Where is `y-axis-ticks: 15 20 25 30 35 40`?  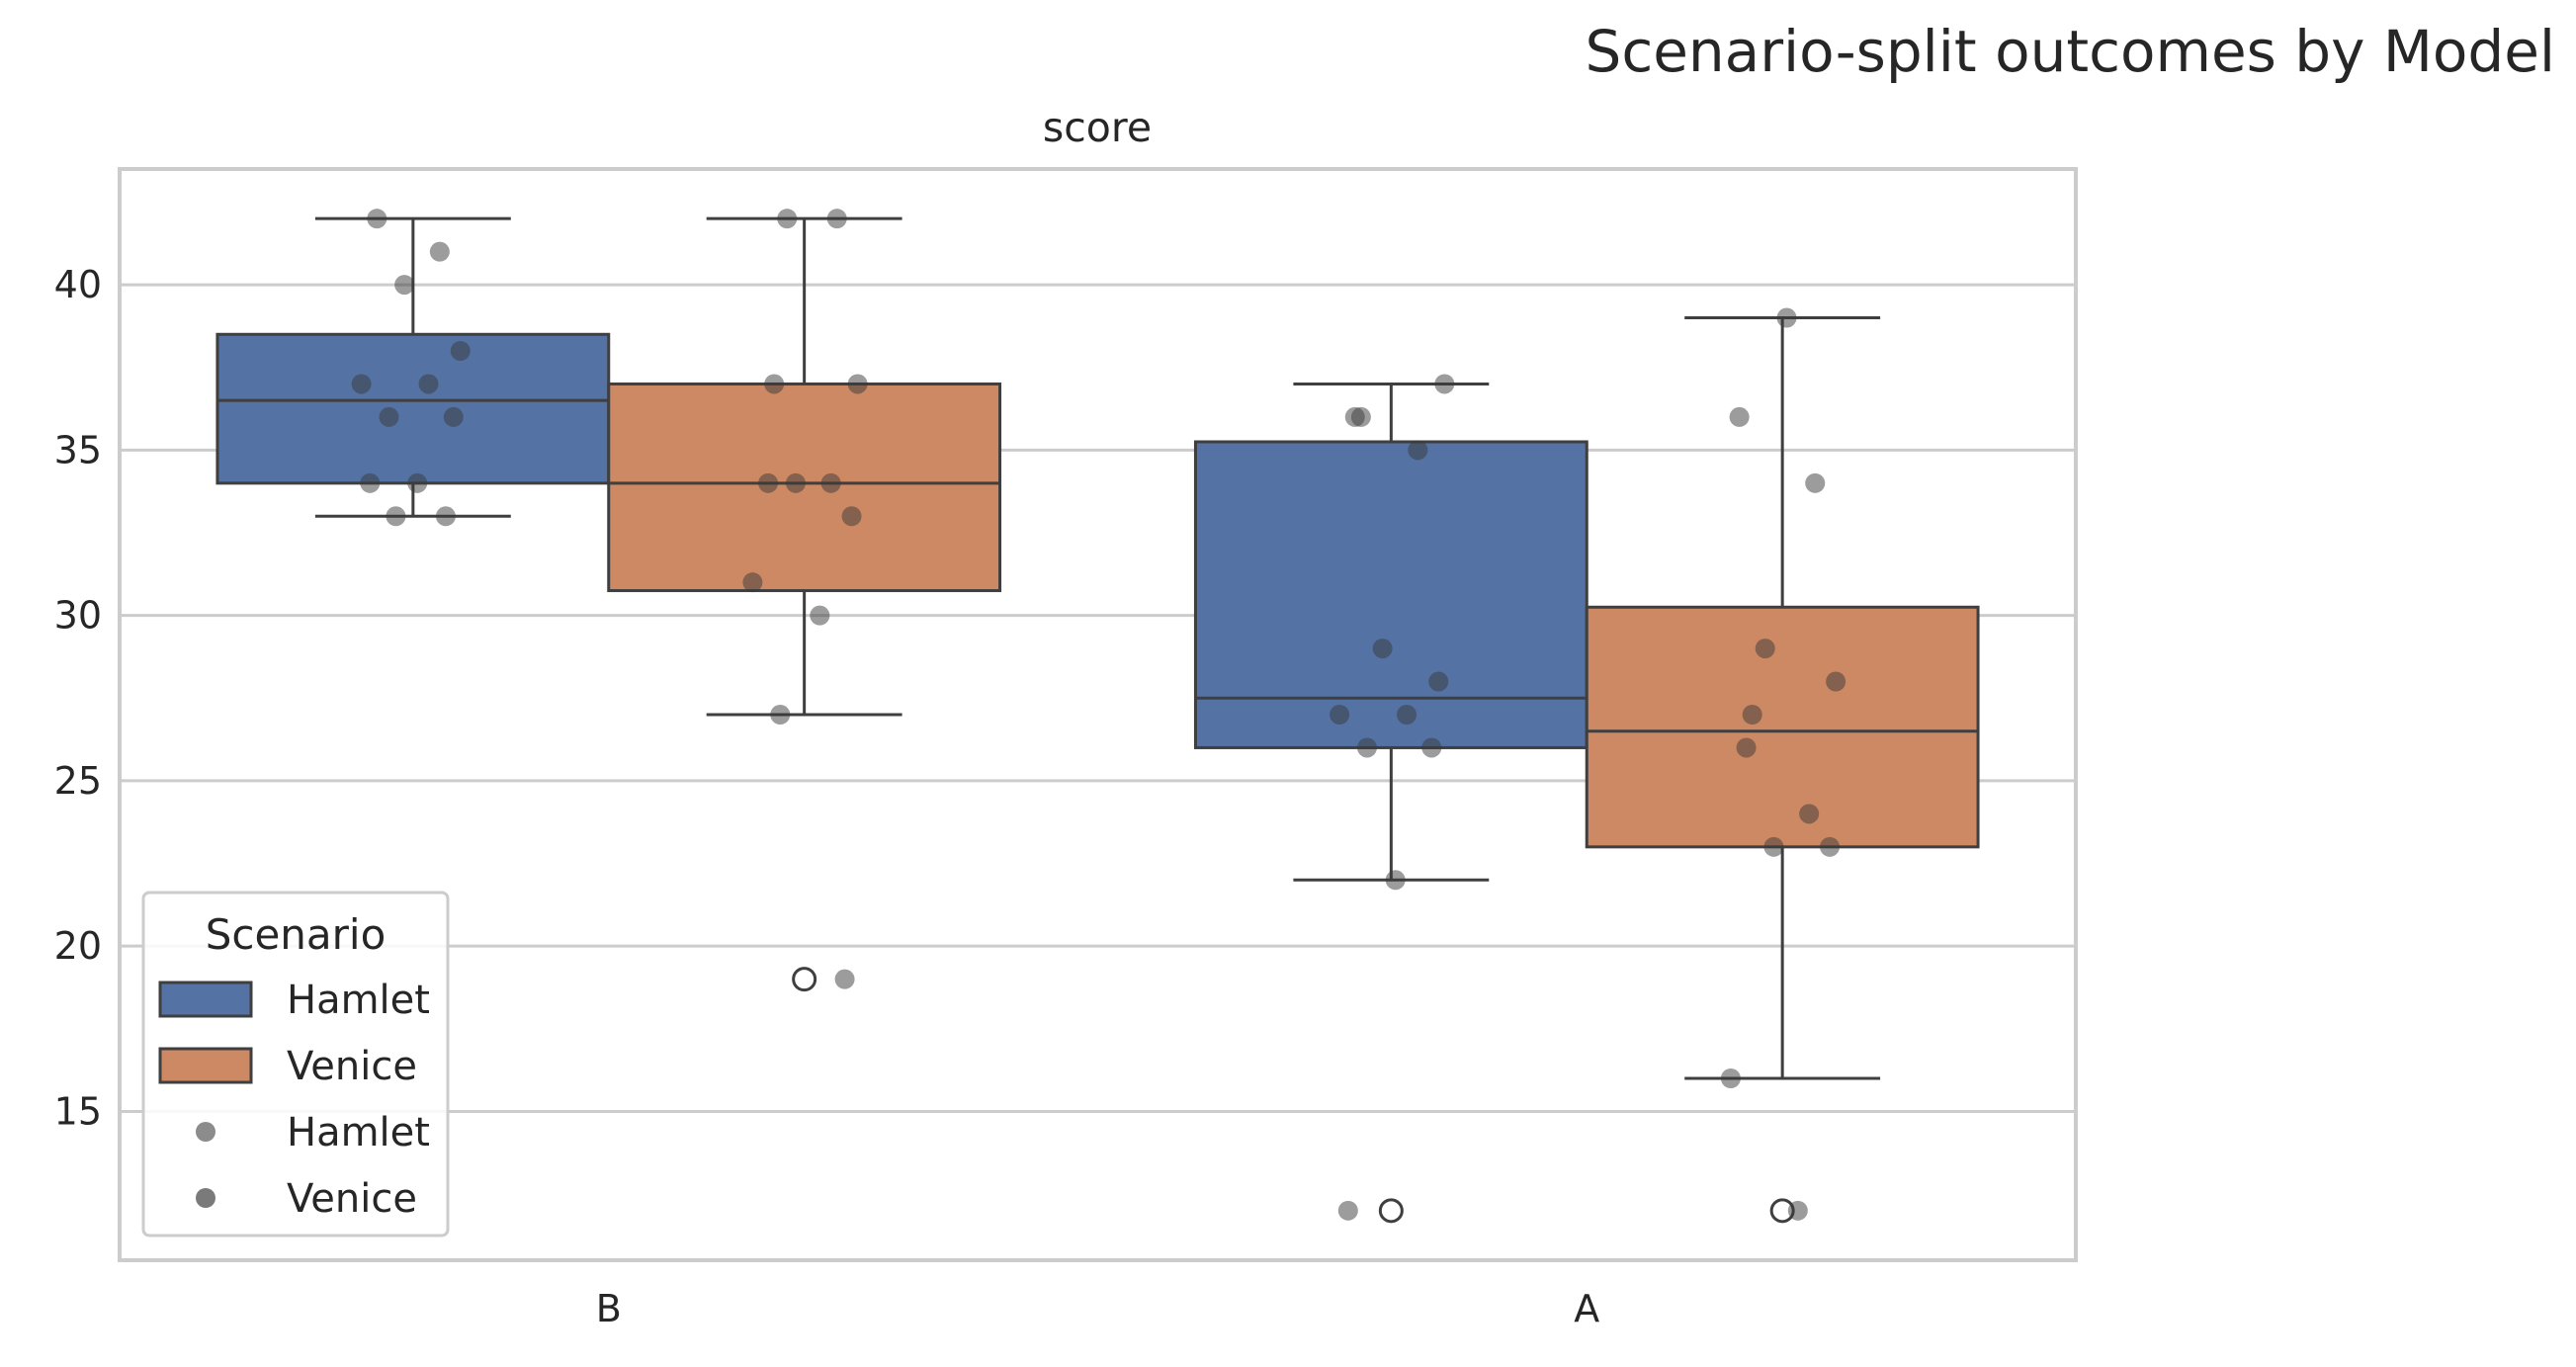
y-axis-ticks: 15 20 25 30 35 40 is located at coordinates (78, 698).